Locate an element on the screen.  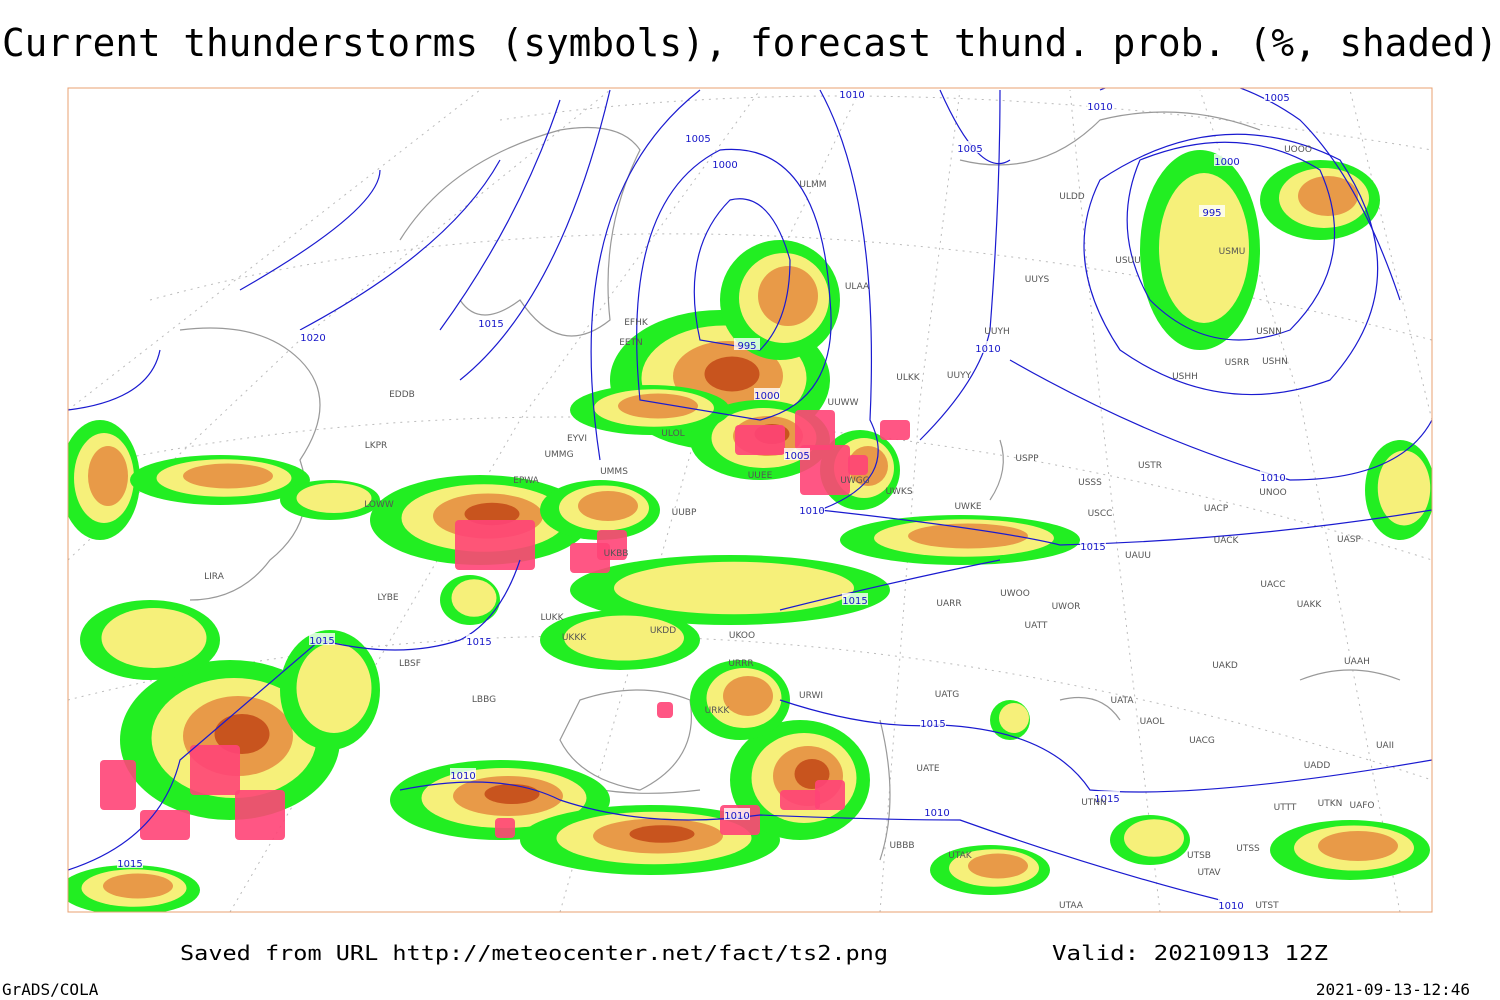
station-label: UUBP is located at coordinates (684, 513).